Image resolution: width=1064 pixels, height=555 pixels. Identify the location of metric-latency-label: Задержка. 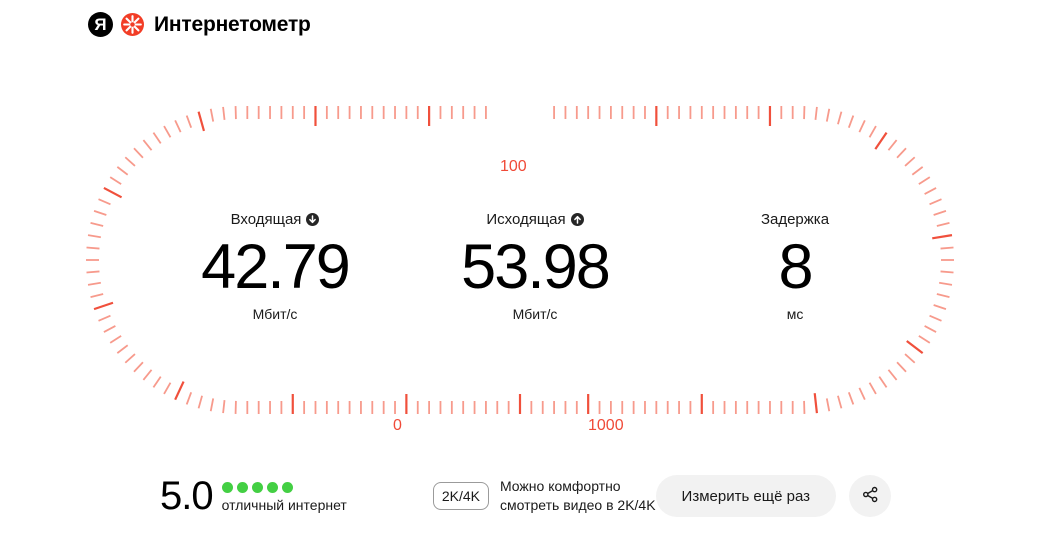
(795, 219).